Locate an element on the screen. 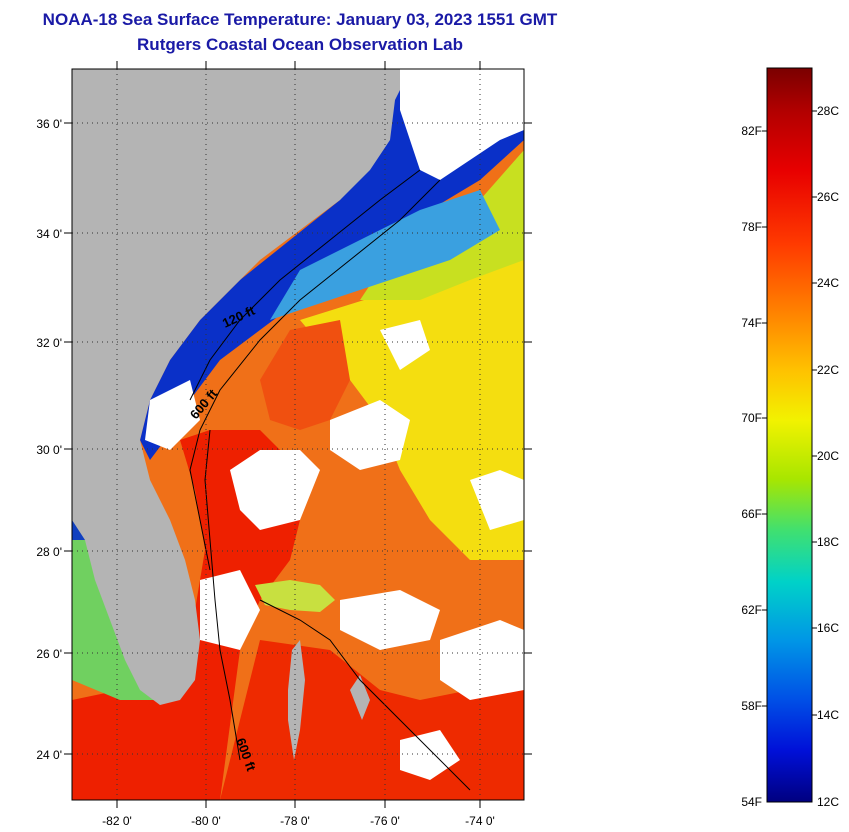  lat-label: 24 0' is located at coordinates (49, 755).